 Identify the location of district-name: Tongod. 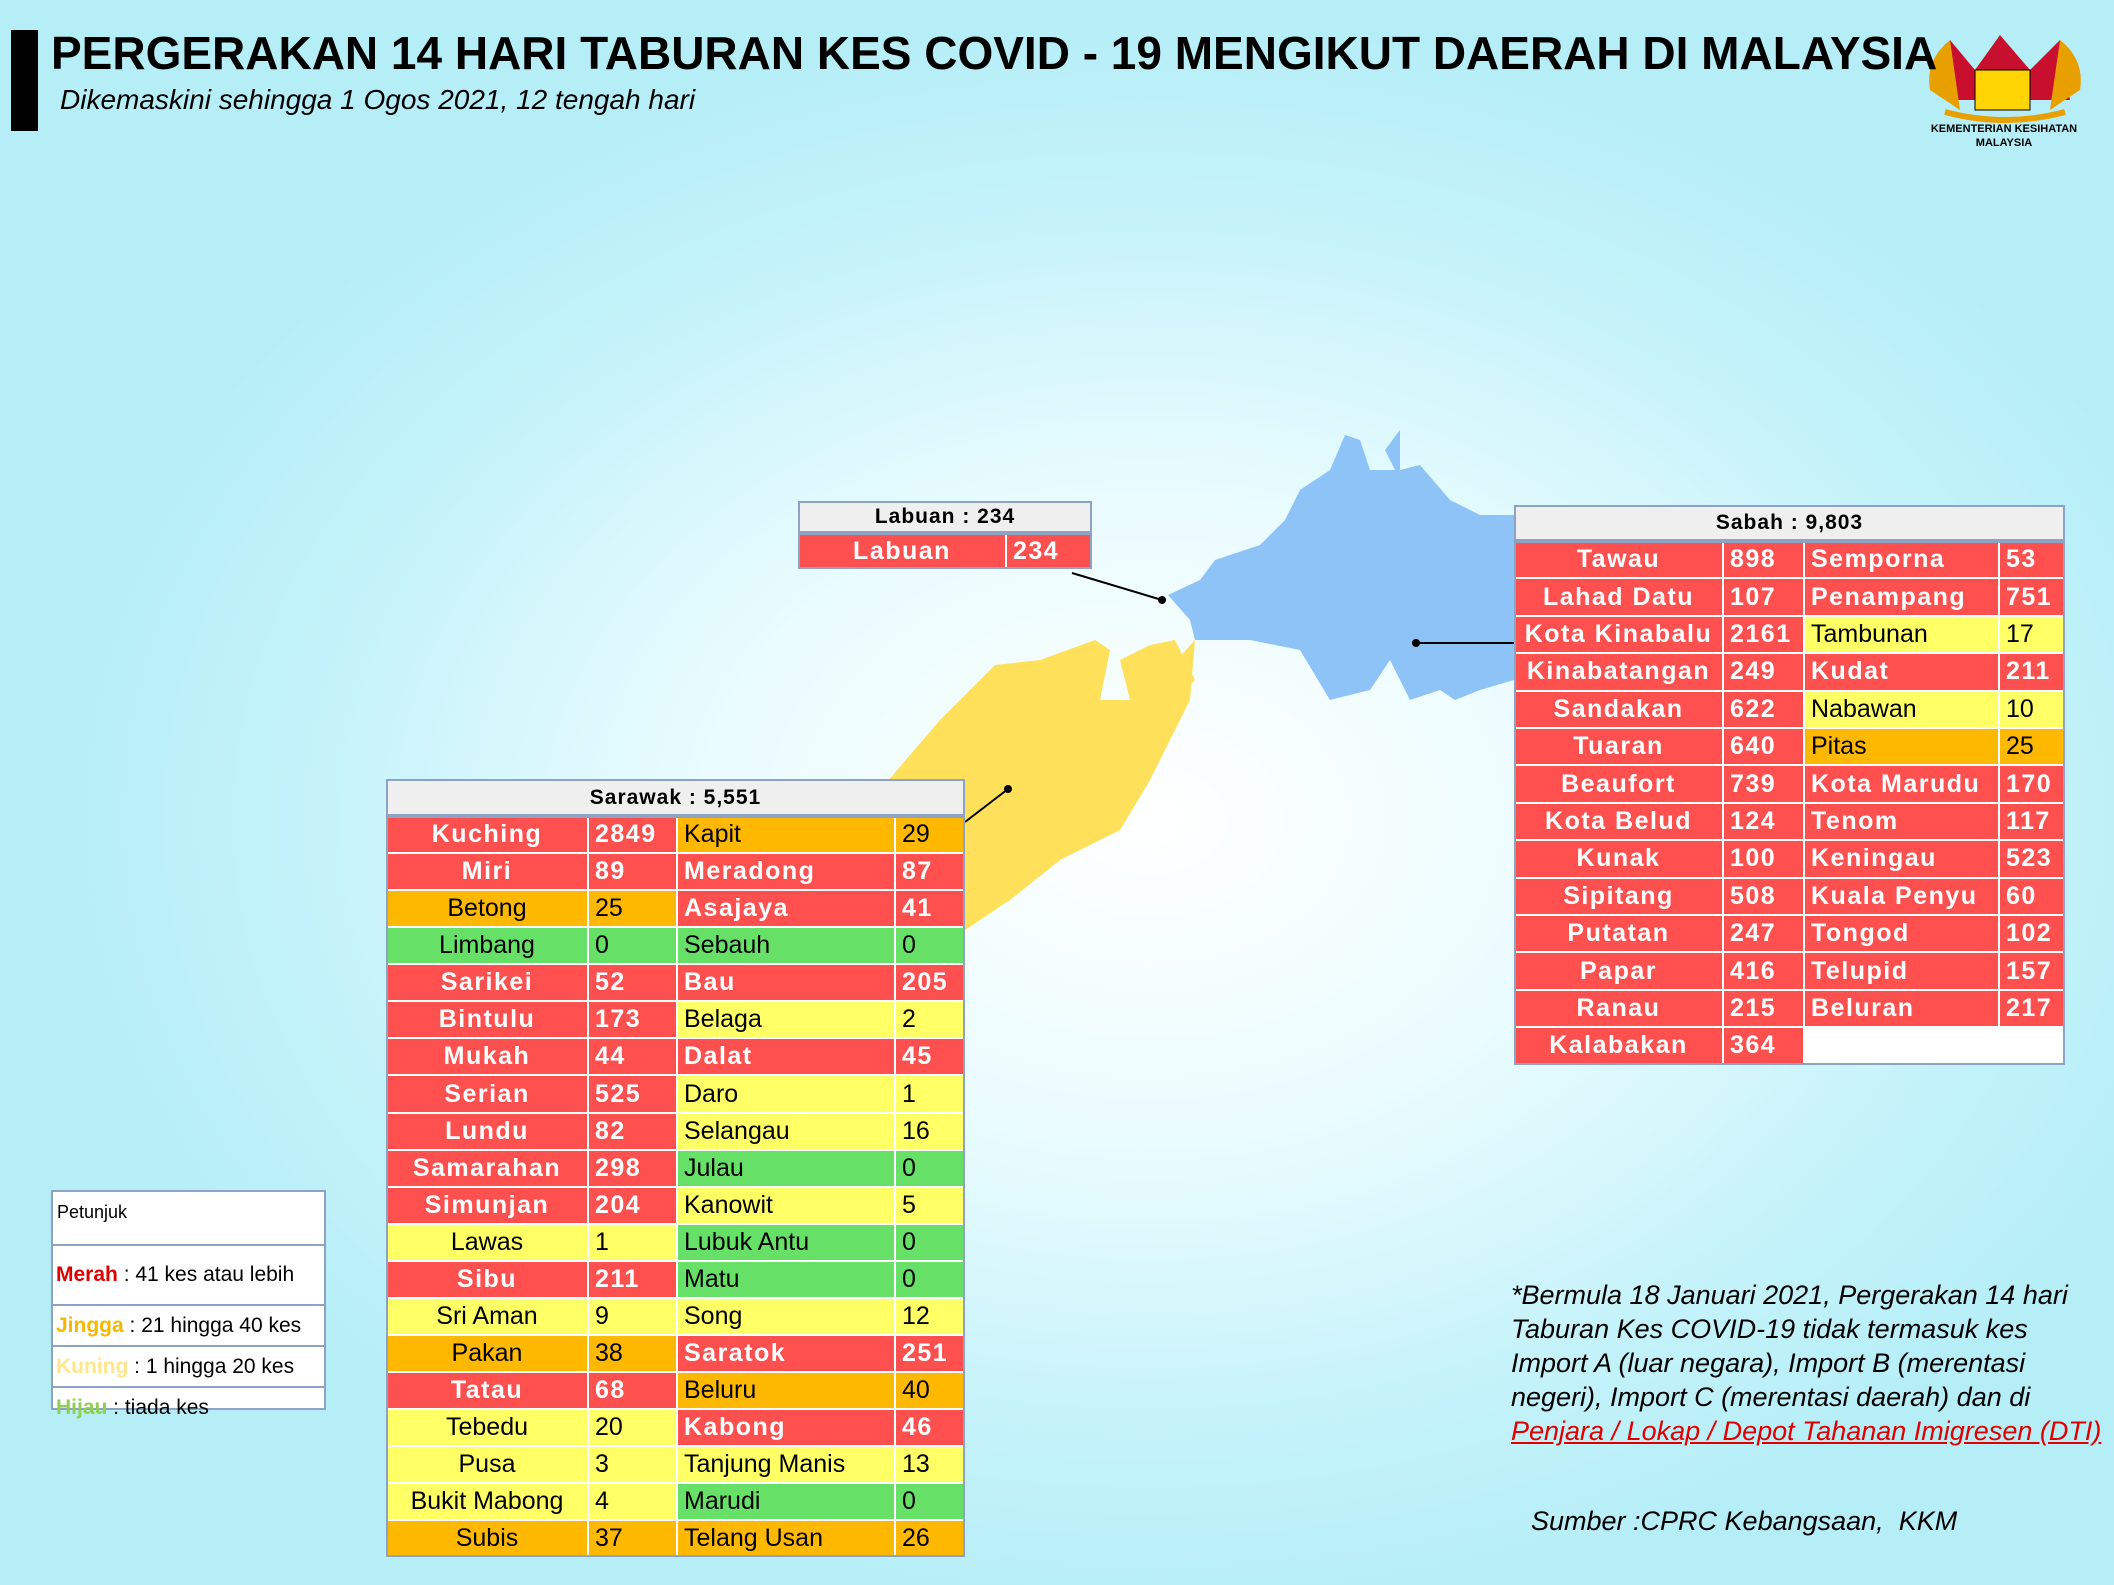
(1901, 934).